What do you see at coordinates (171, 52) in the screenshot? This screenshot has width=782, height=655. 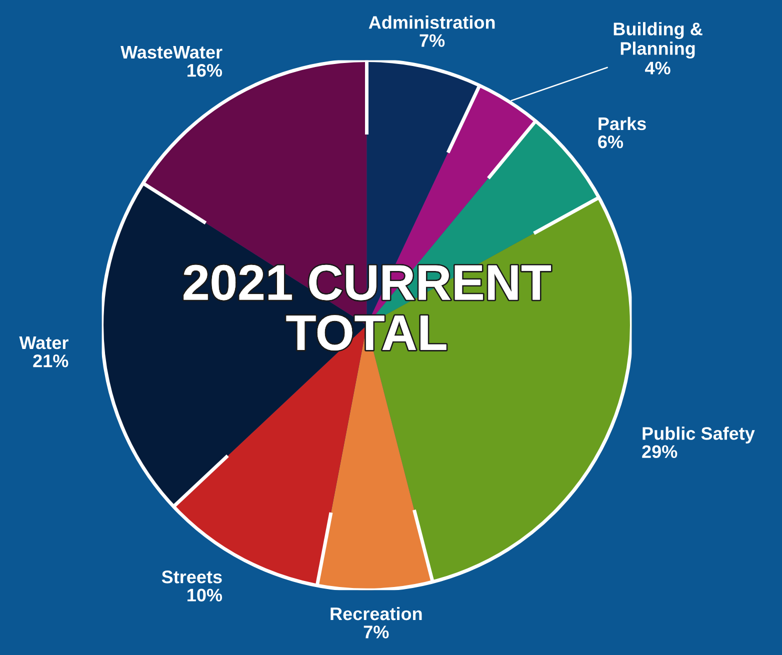 I see `slice-label: WasteWater` at bounding box center [171, 52].